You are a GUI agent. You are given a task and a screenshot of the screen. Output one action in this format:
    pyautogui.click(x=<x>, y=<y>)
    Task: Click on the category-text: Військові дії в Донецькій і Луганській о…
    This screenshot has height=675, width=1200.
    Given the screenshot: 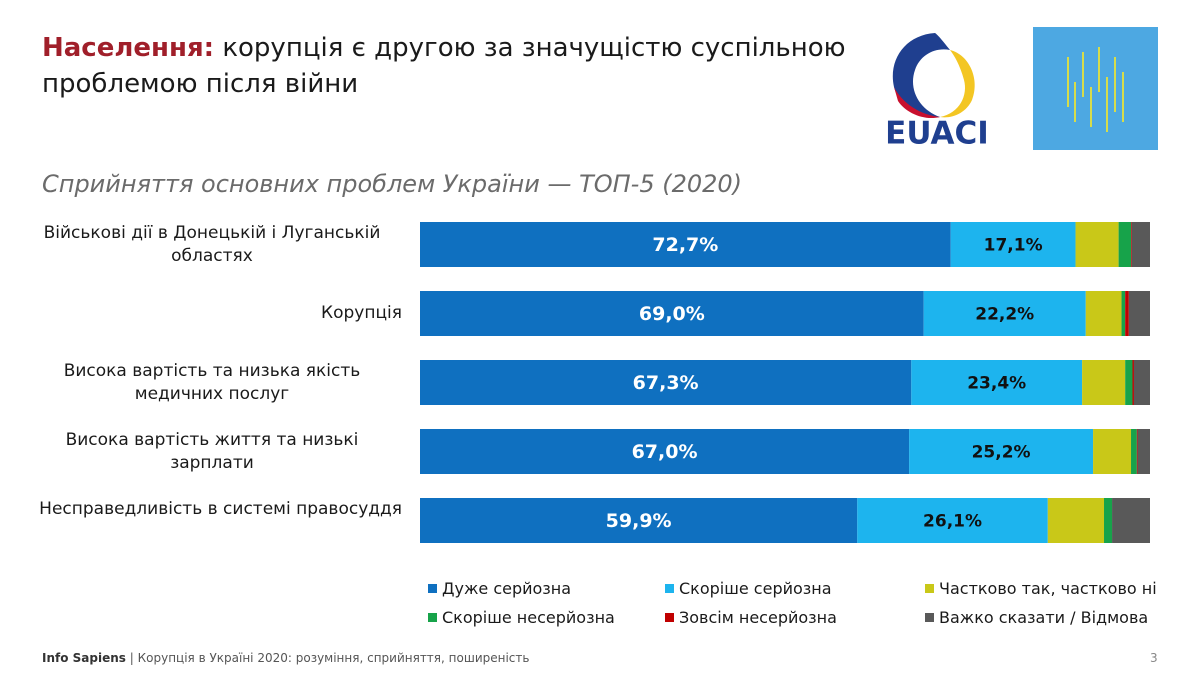 What is the action you would take?
    pyautogui.click(x=212, y=244)
    